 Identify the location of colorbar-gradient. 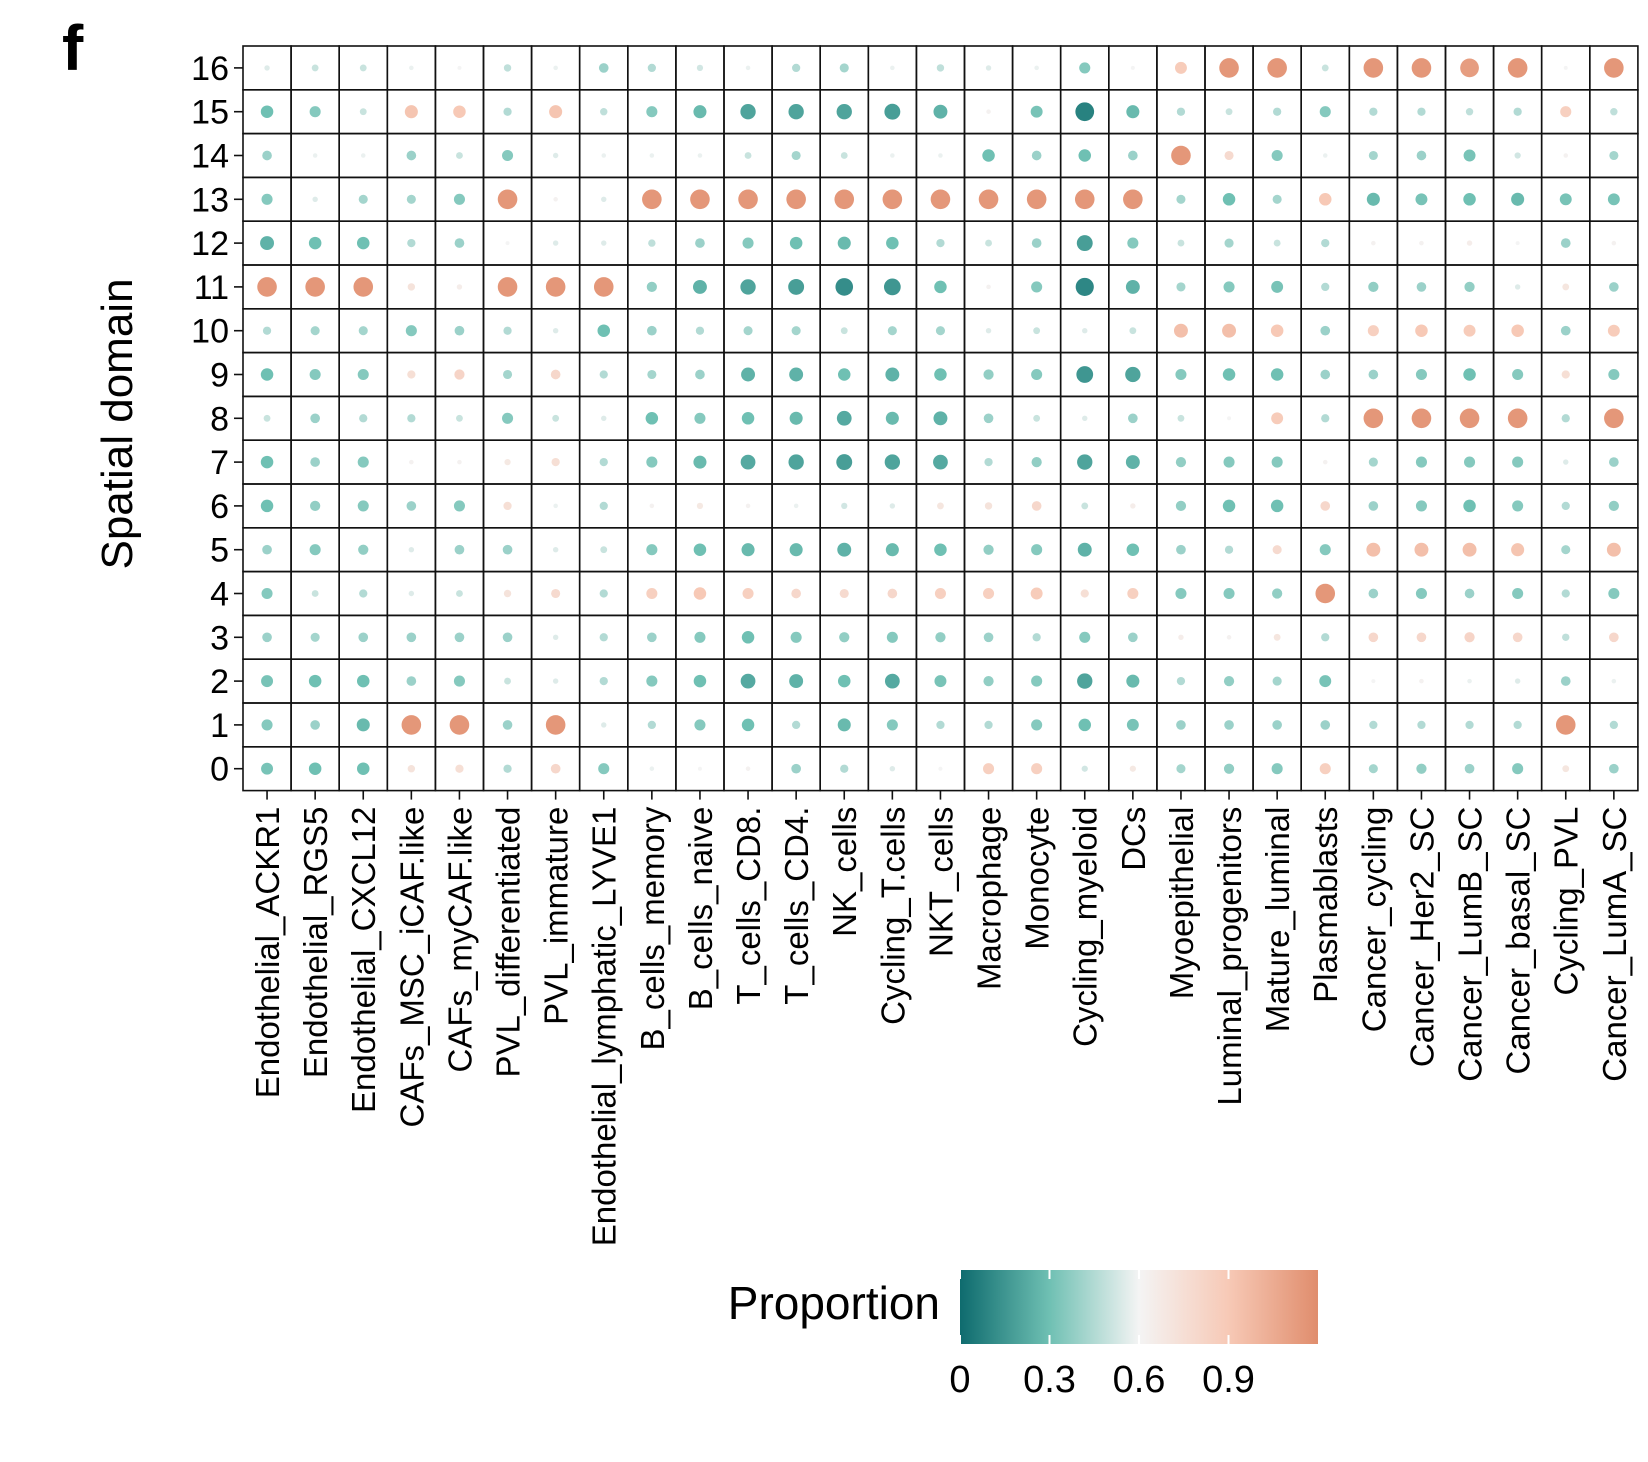
(1139, 1307).